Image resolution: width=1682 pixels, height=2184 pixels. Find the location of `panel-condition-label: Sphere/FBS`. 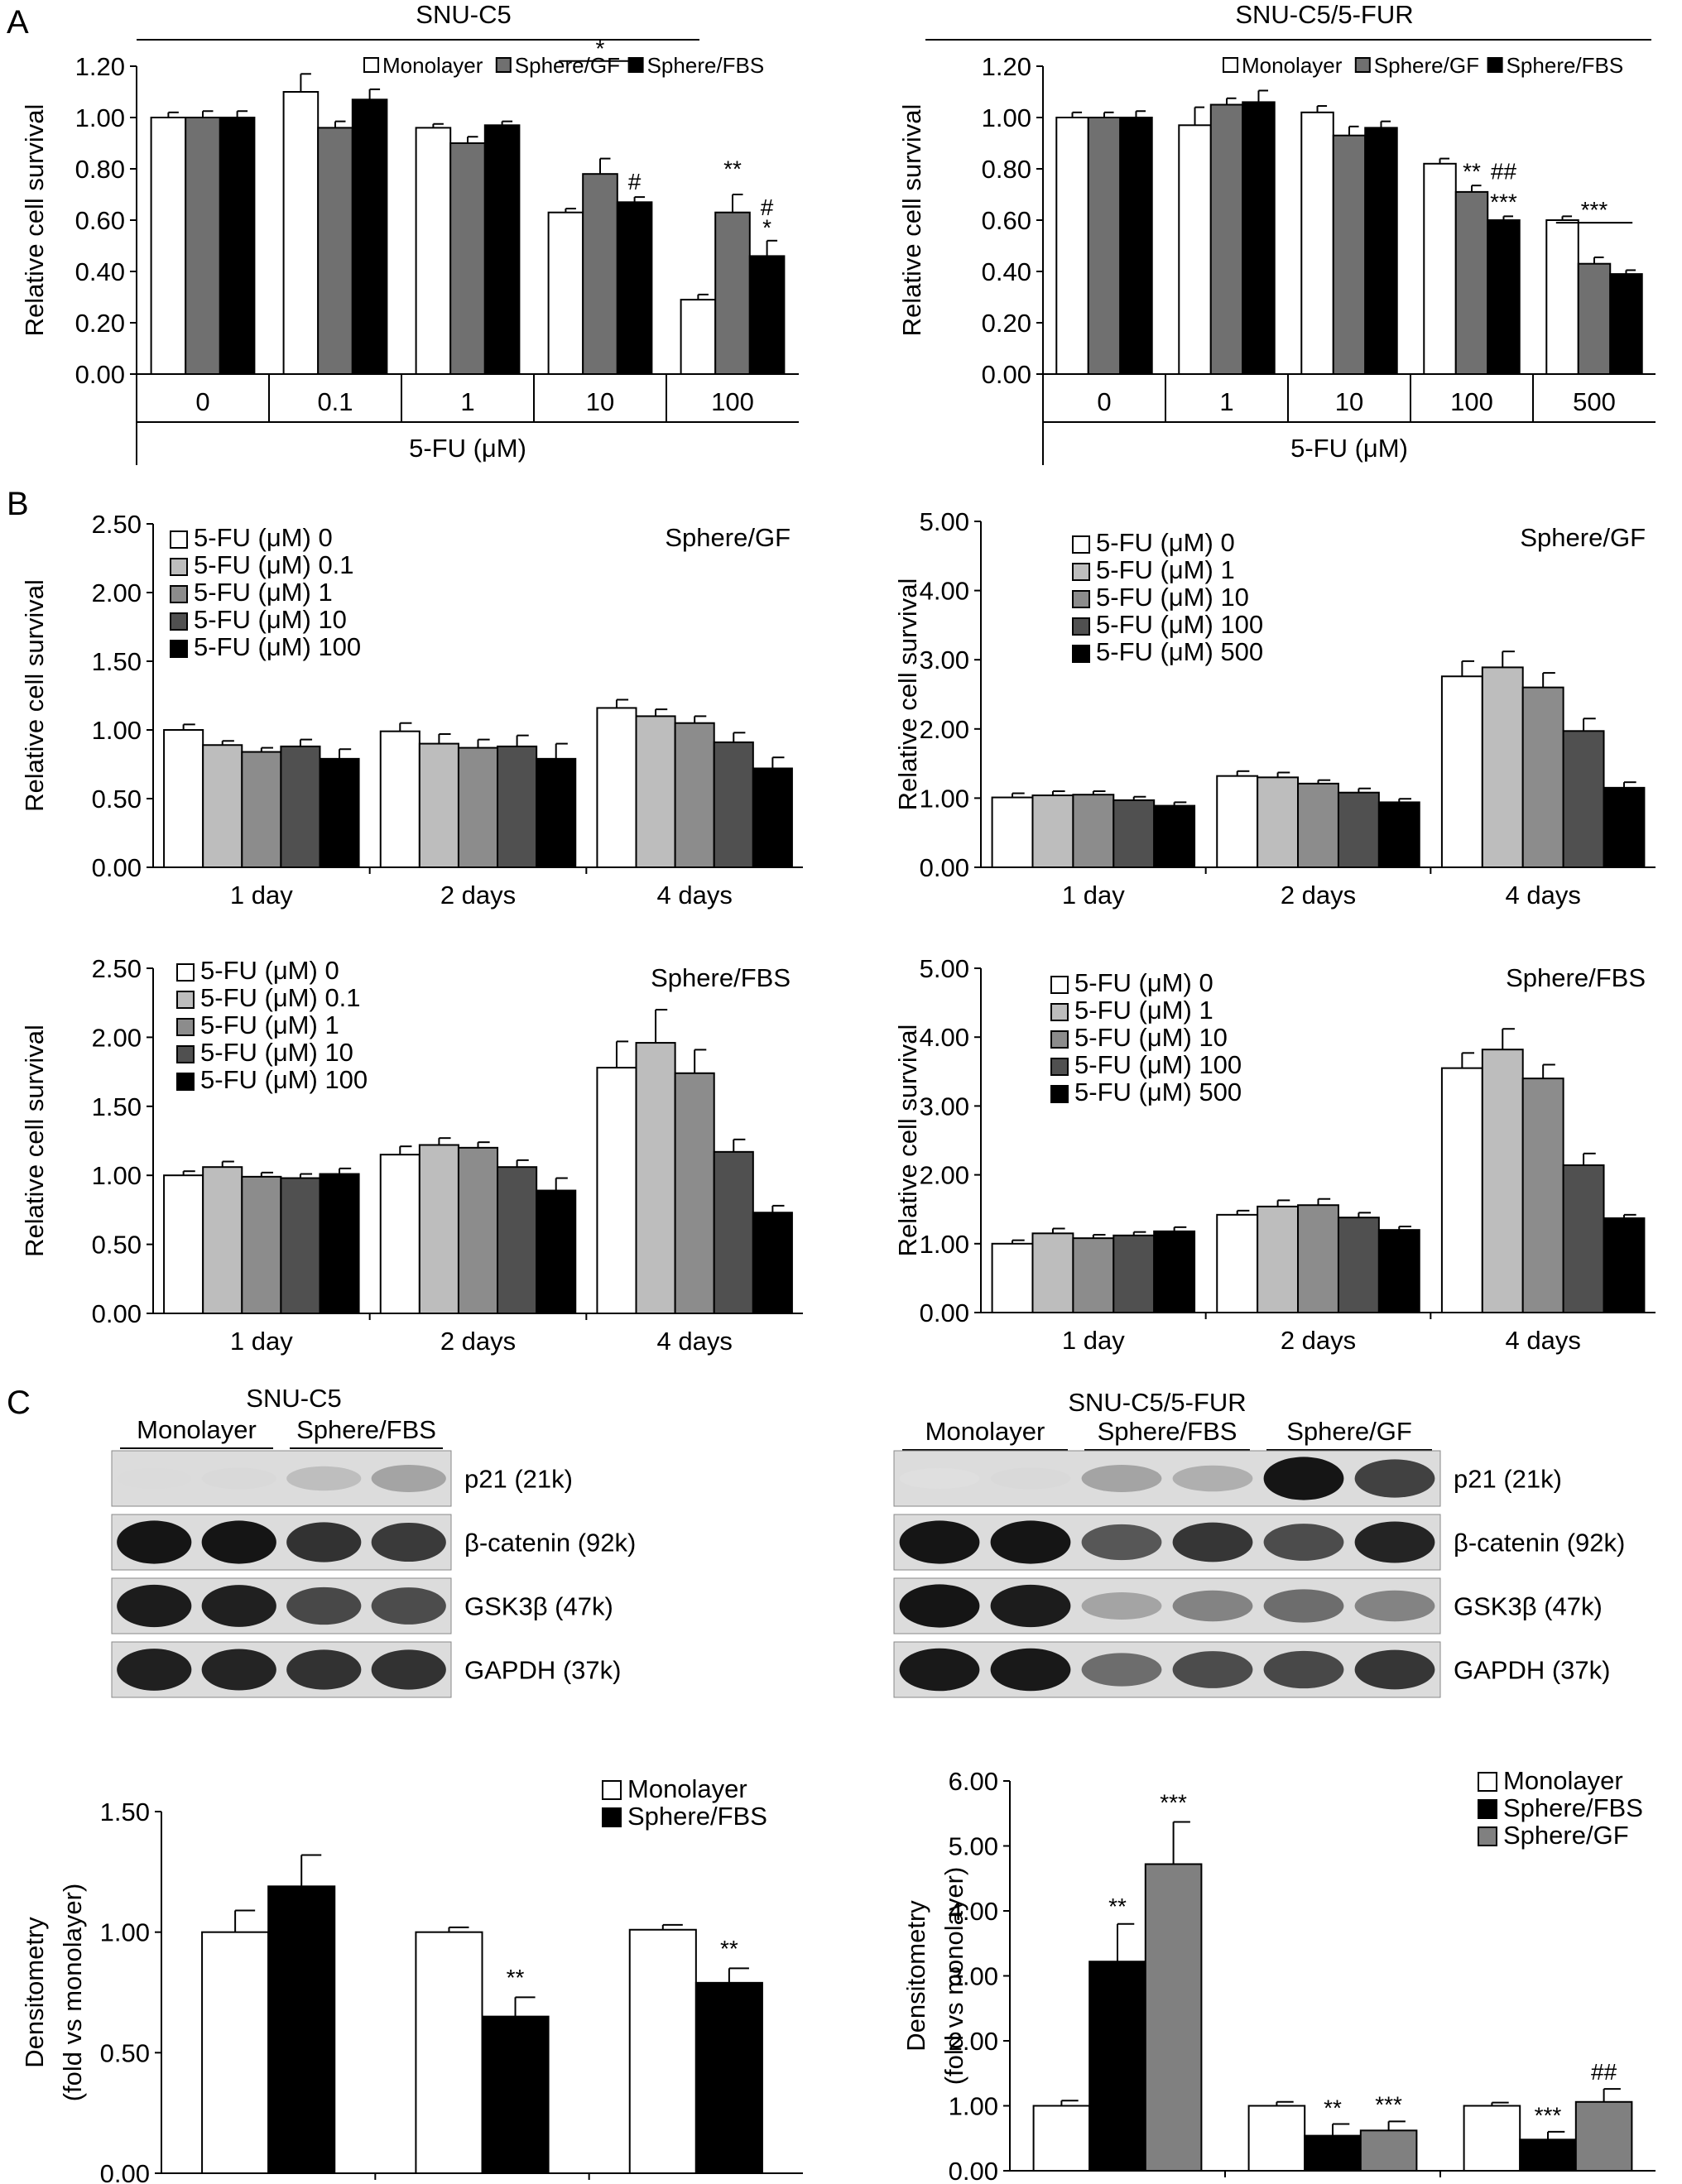

panel-condition-label: Sphere/FBS is located at coordinates (721, 977).